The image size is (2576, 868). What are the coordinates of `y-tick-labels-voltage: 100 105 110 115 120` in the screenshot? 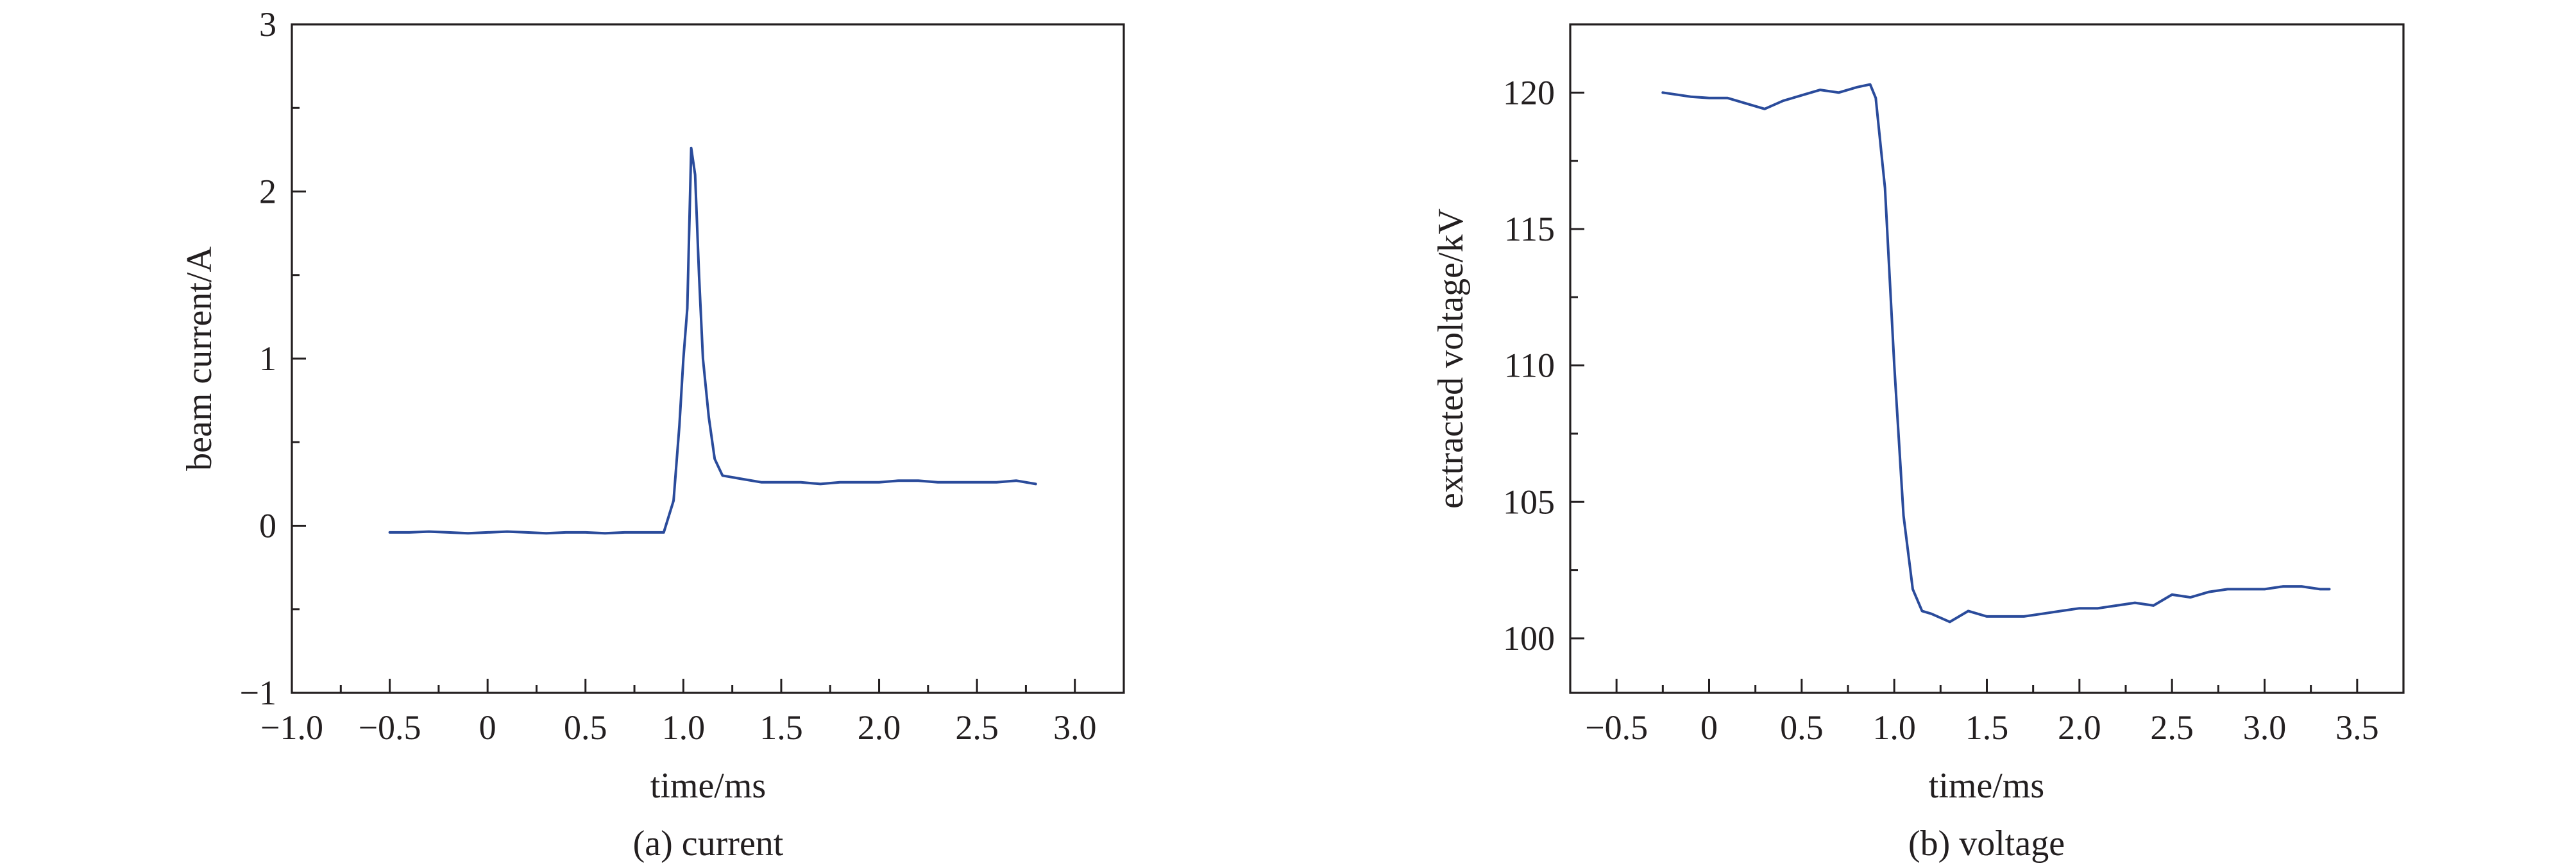 It's located at (1529, 365).